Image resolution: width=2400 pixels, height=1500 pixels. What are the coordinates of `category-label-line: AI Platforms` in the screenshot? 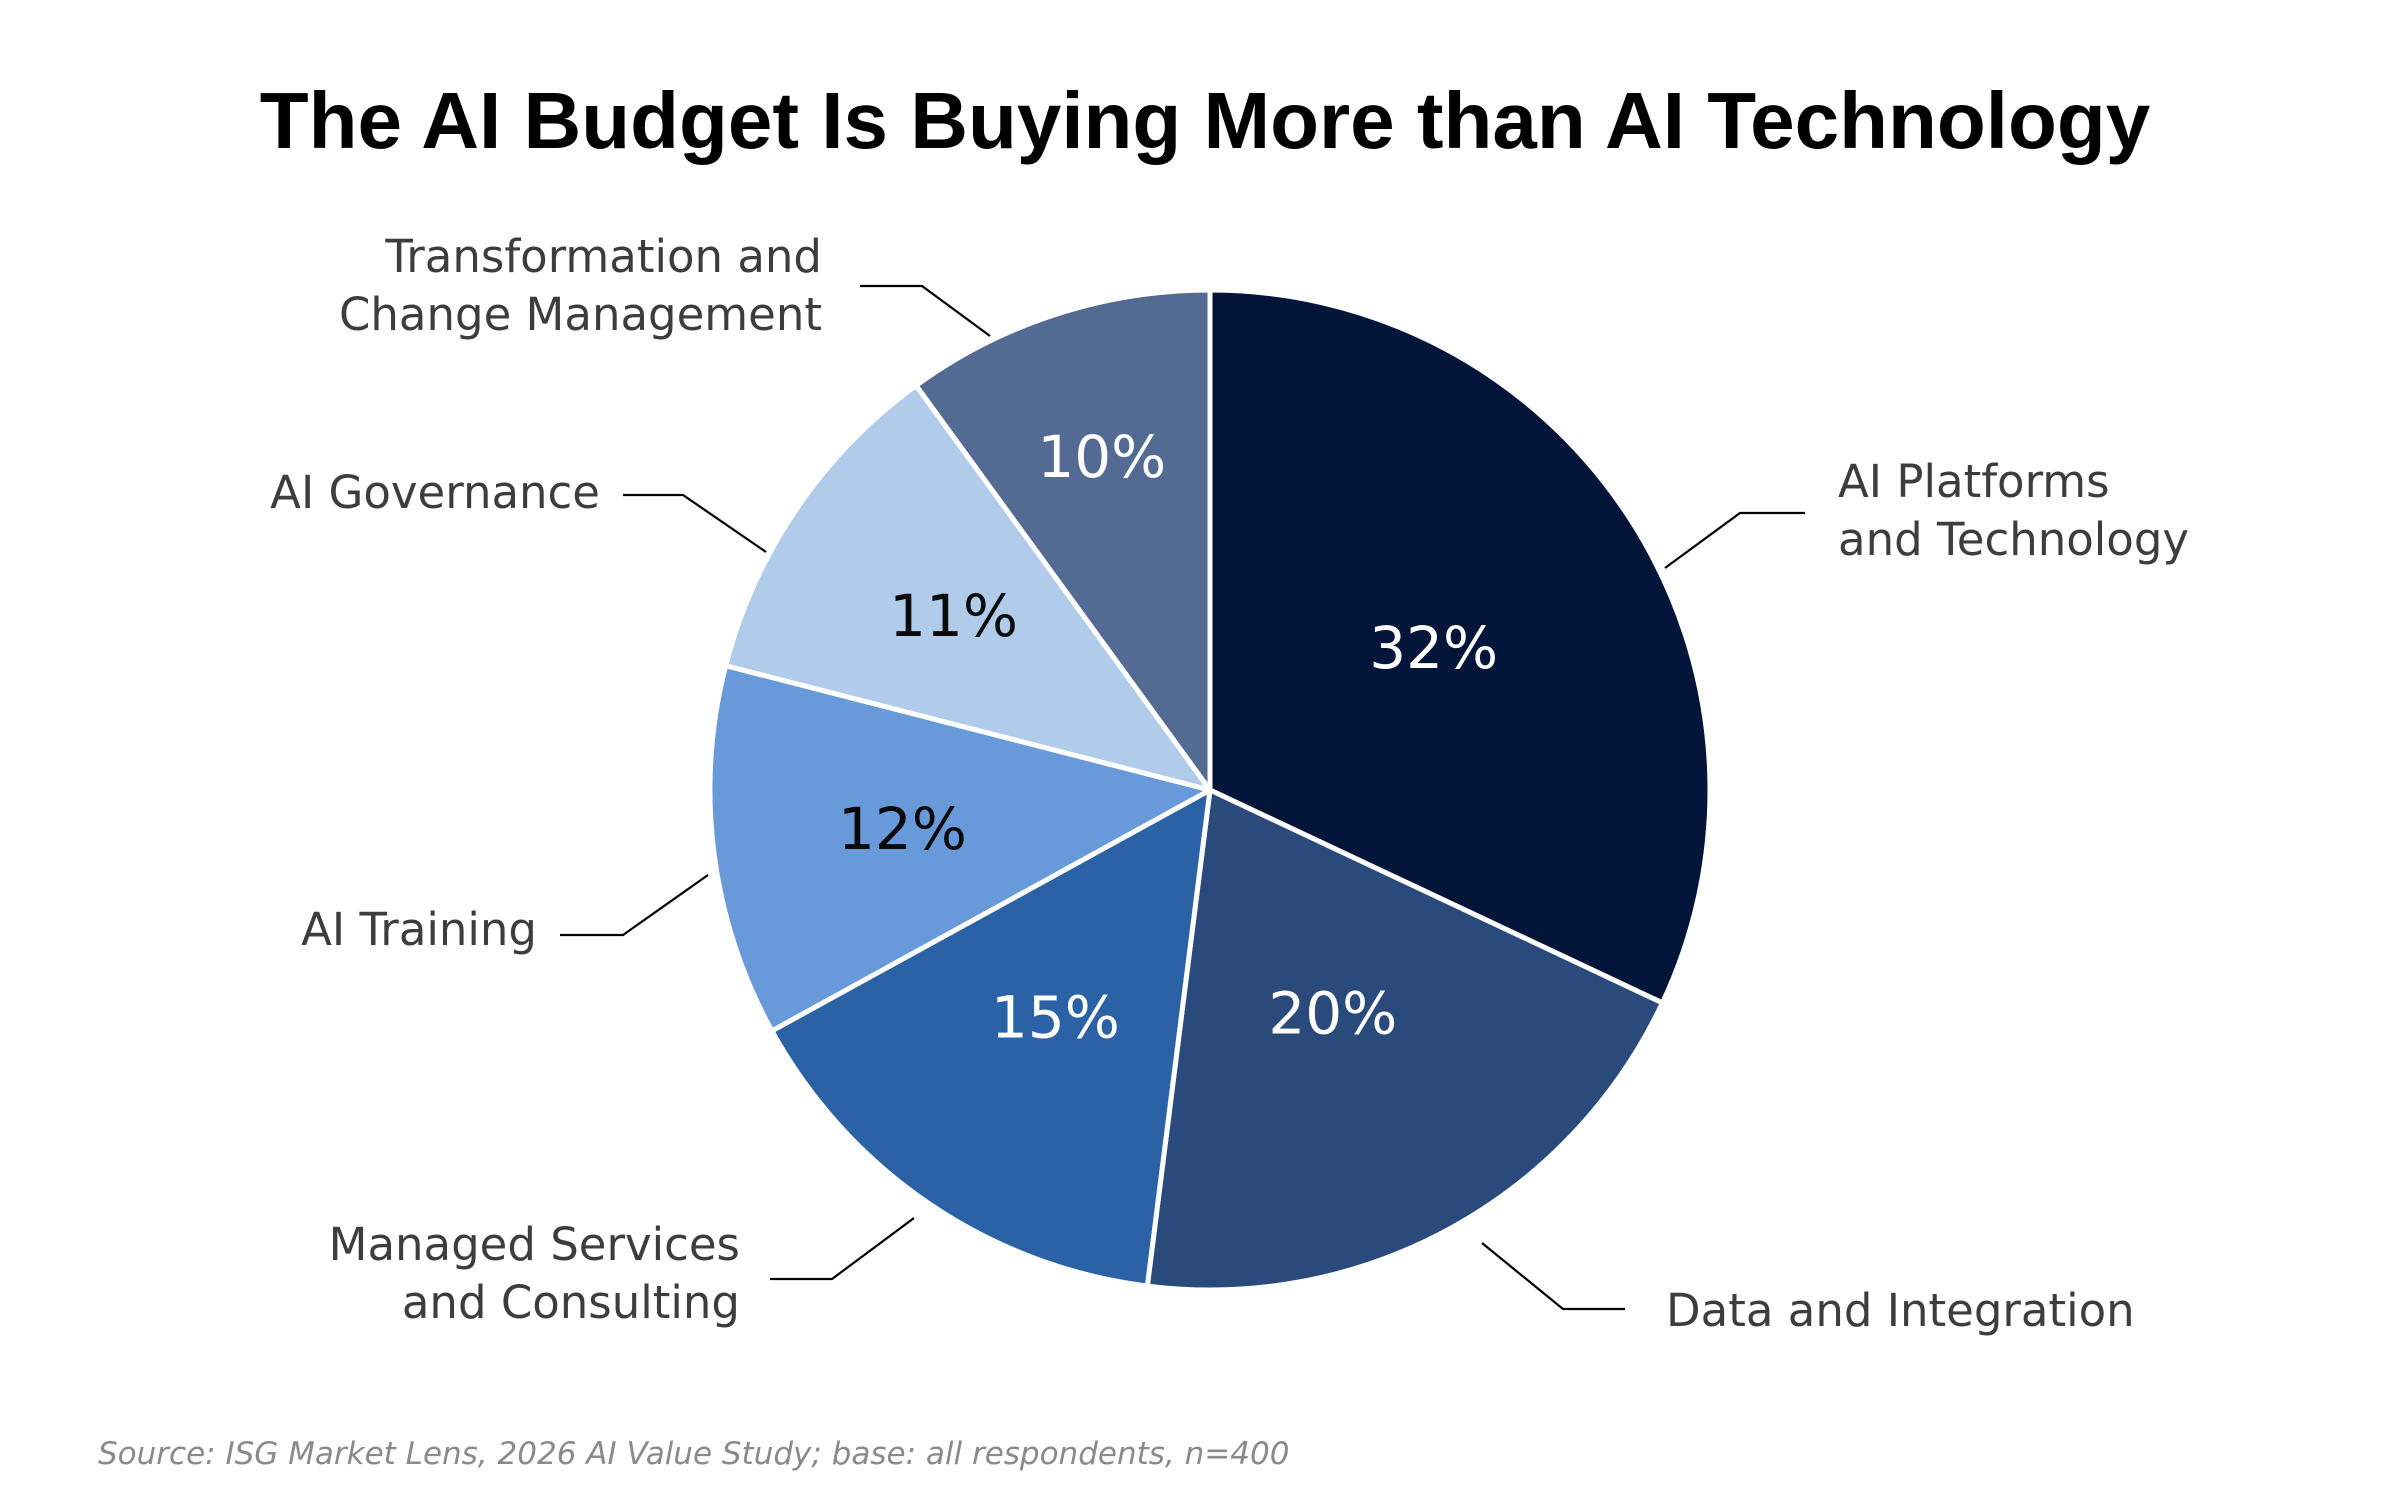 It's located at (1974, 481).